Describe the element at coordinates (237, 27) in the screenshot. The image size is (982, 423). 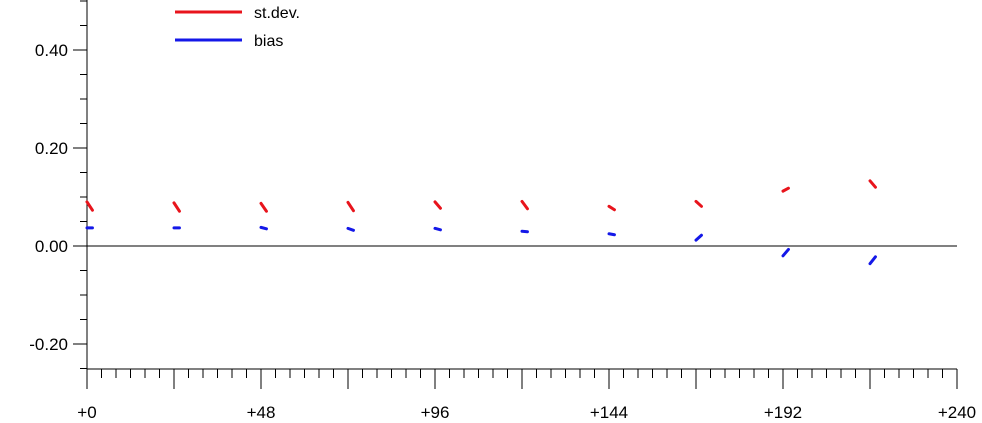
I see `legend: st.dev. bias` at that location.